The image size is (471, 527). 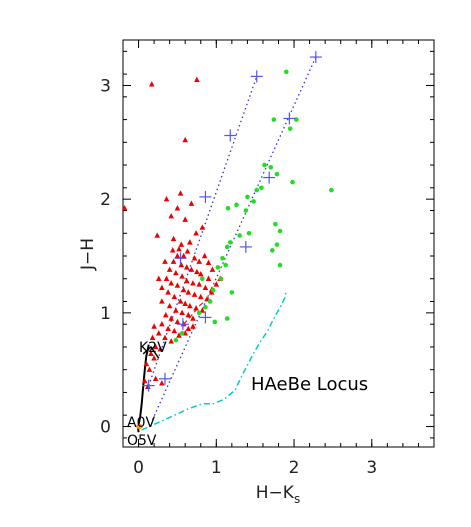 What do you see at coordinates (105, 86) in the screenshot?
I see `y-tick-label: 3` at bounding box center [105, 86].